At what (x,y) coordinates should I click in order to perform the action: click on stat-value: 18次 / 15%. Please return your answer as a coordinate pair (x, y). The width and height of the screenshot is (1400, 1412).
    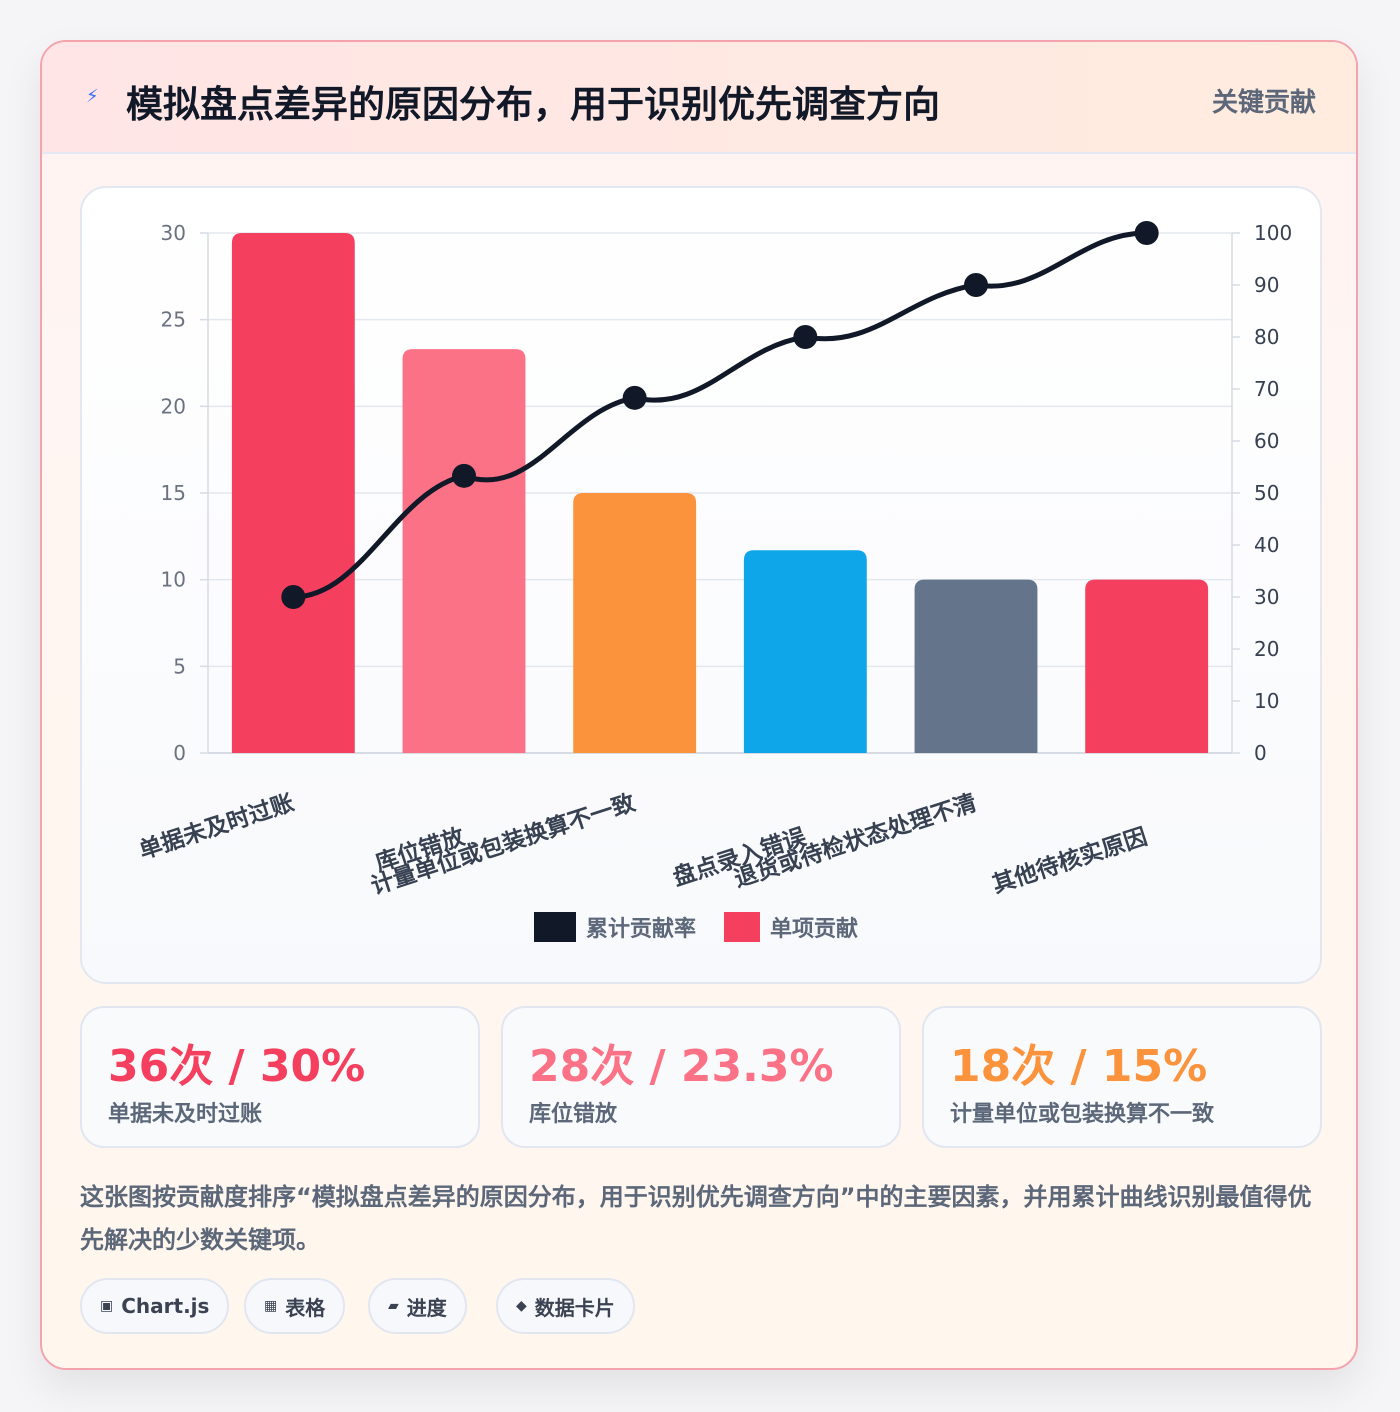
    Looking at the image, I should click on (1079, 1066).